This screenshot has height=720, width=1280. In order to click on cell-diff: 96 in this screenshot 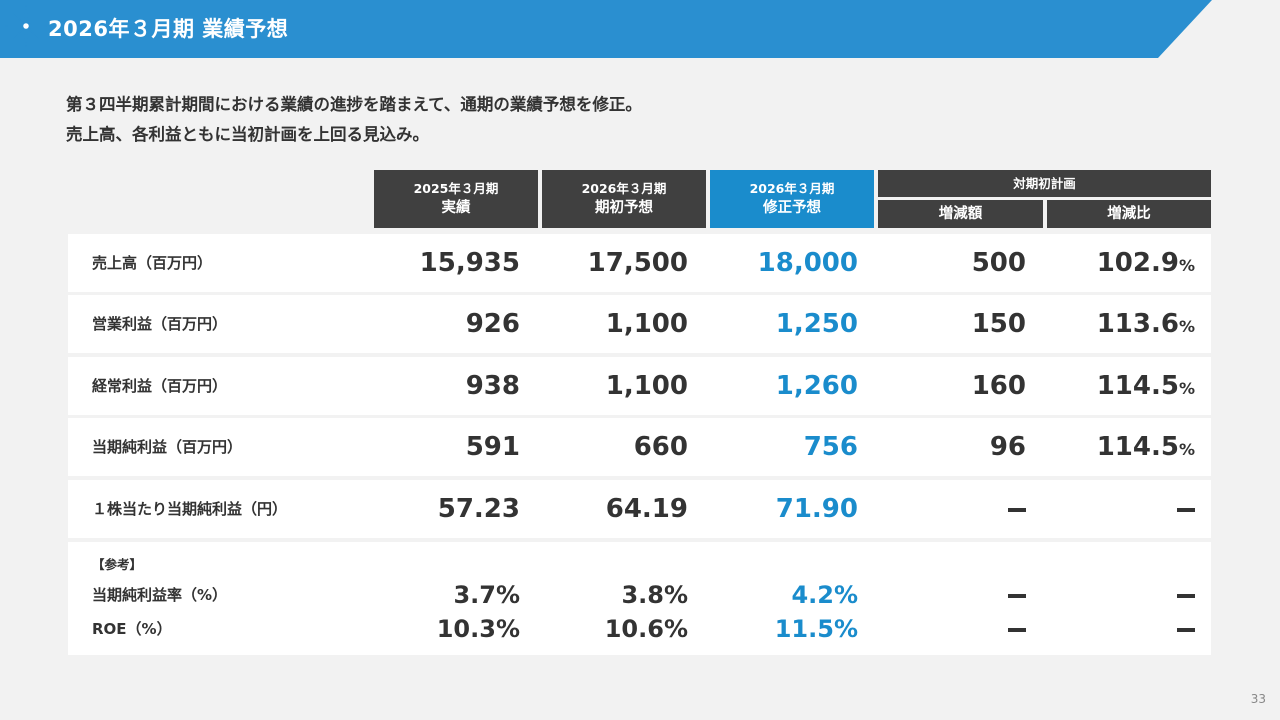, I will do `click(1007, 447)`.